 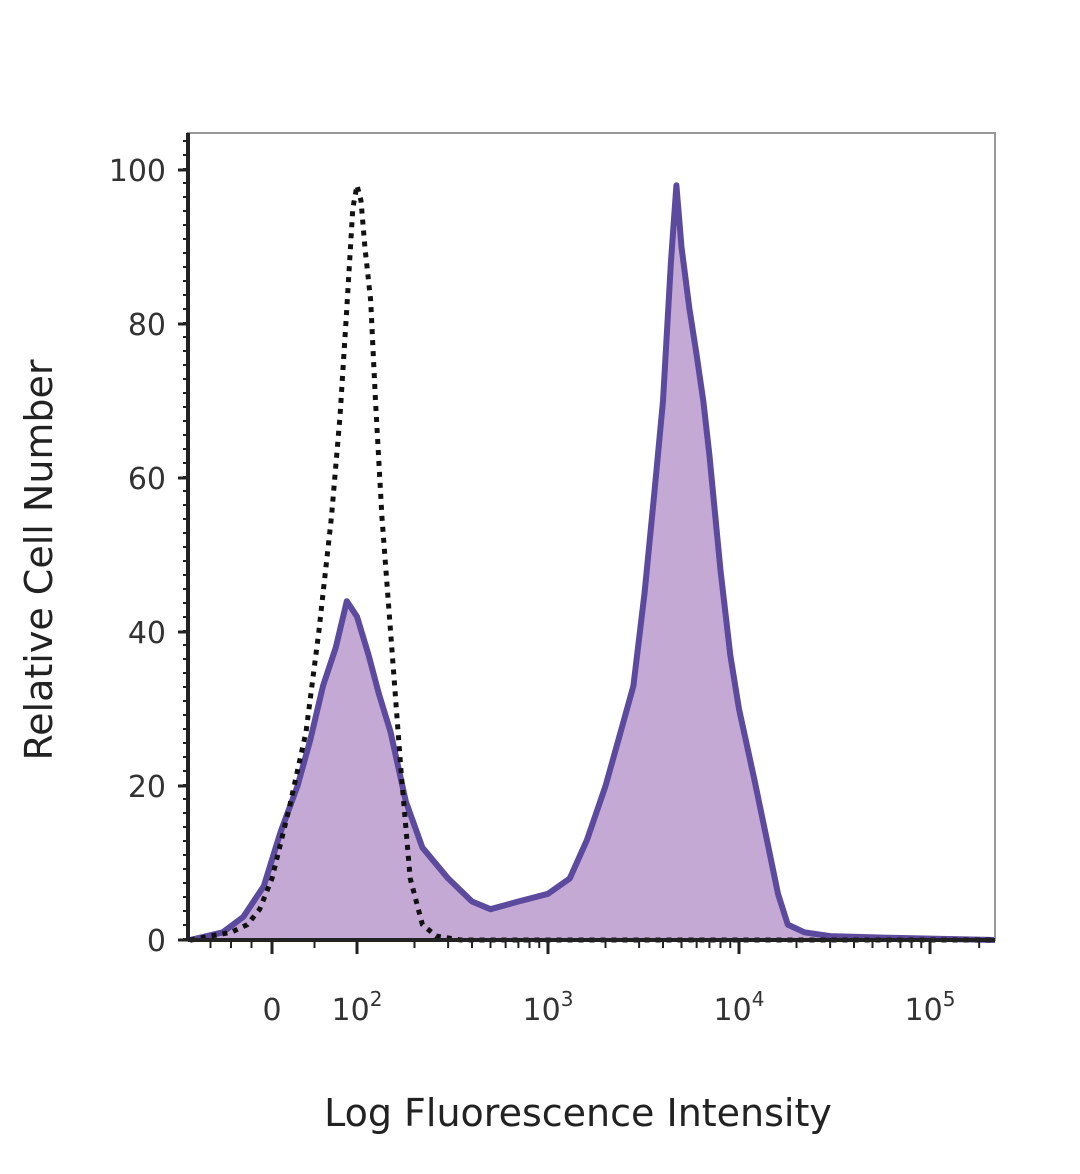 I want to click on x-axis-ticks: 0 10² 10³ 10⁴ 10⁵, so click(x=595, y=984).